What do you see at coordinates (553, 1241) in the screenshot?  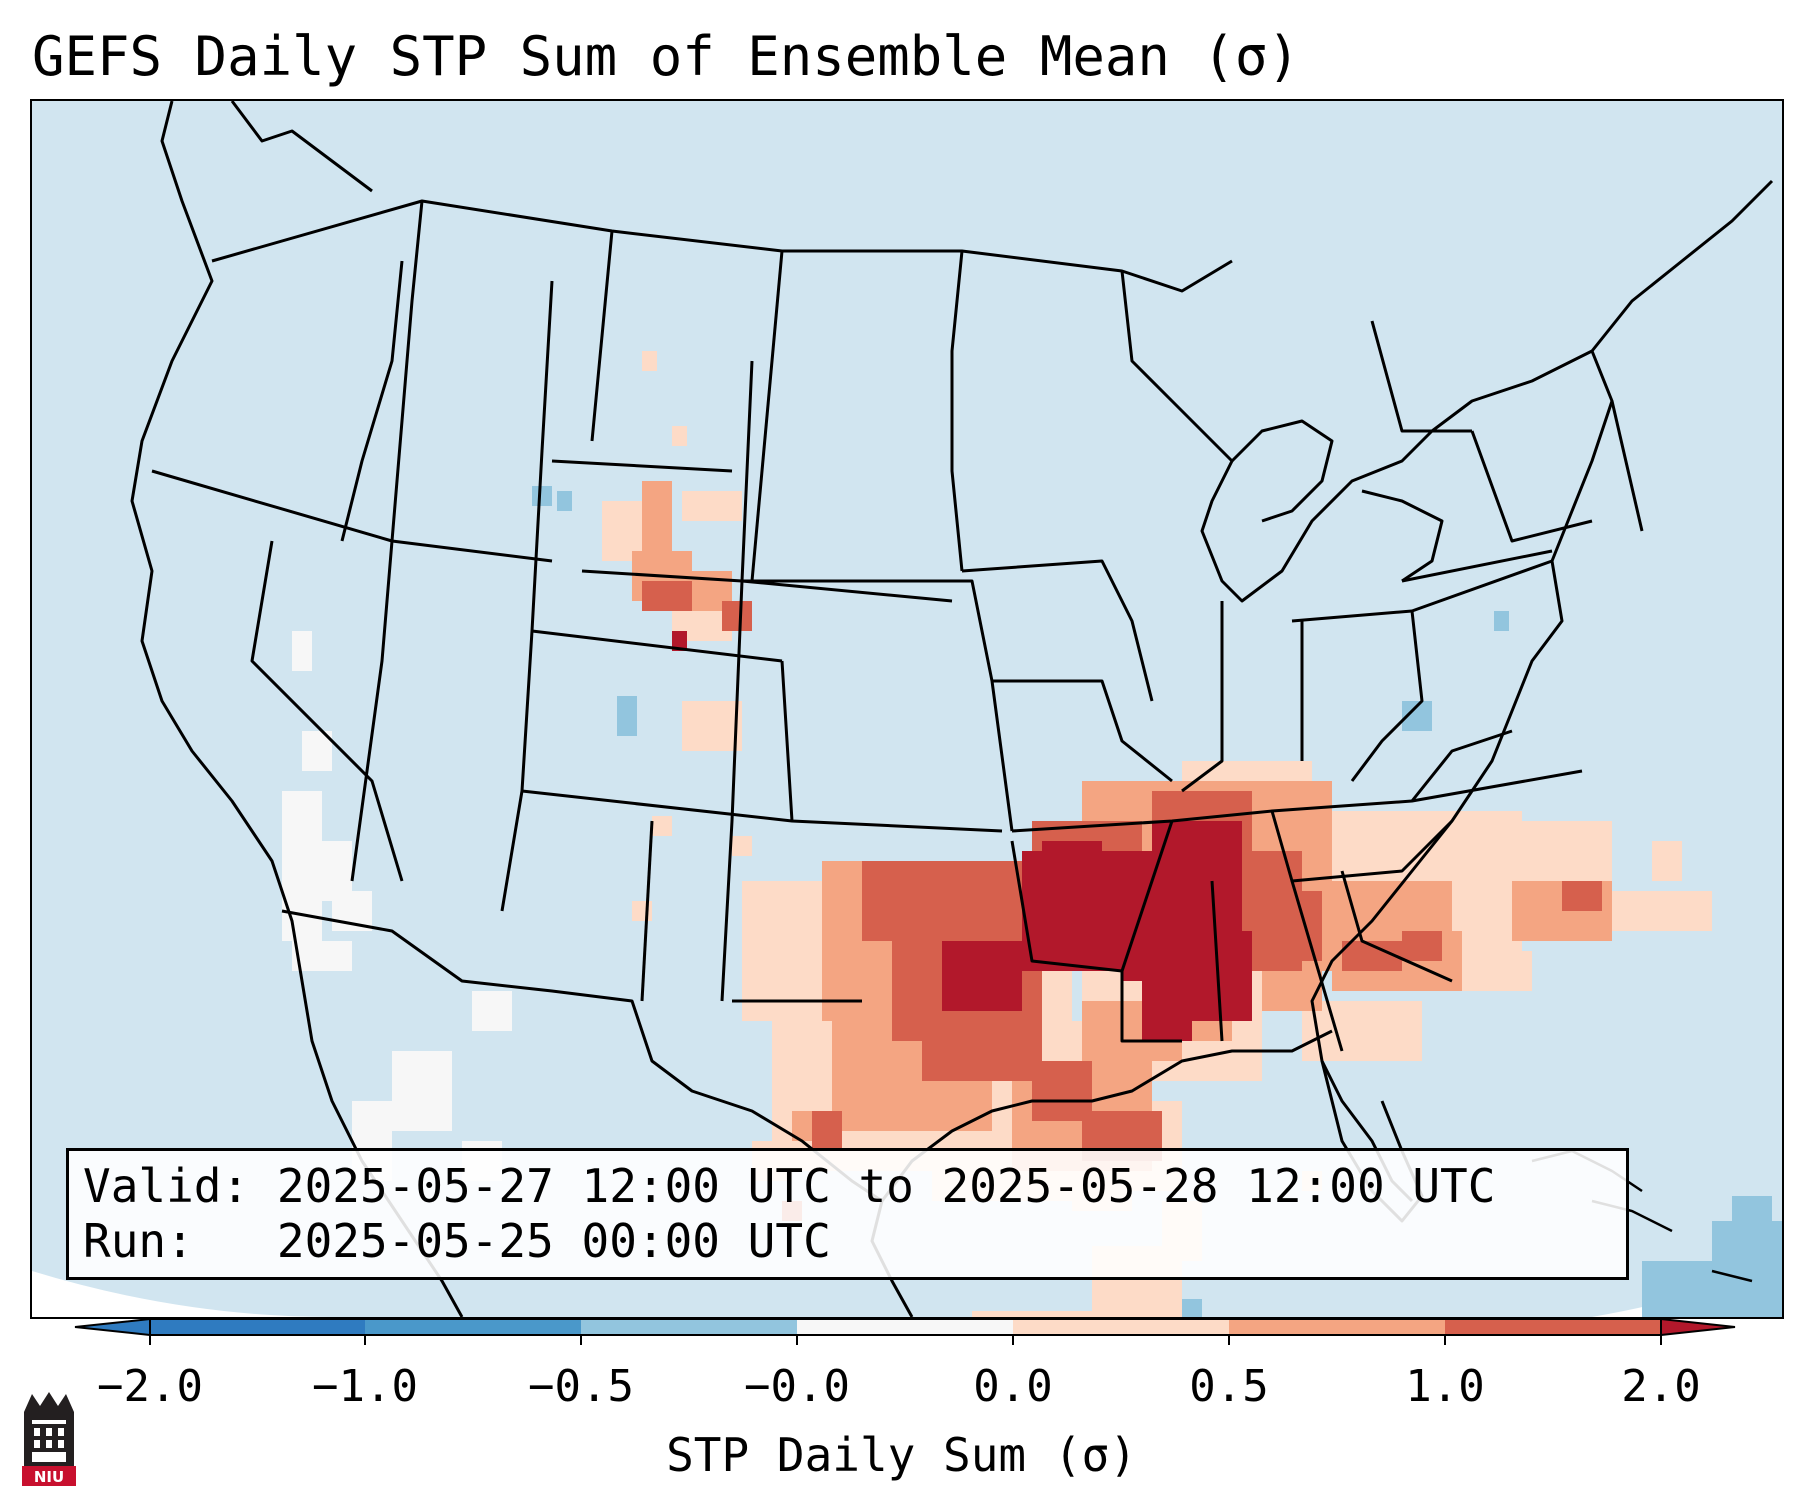 I see `run-value: 2025-05-25 00:00 UTC` at bounding box center [553, 1241].